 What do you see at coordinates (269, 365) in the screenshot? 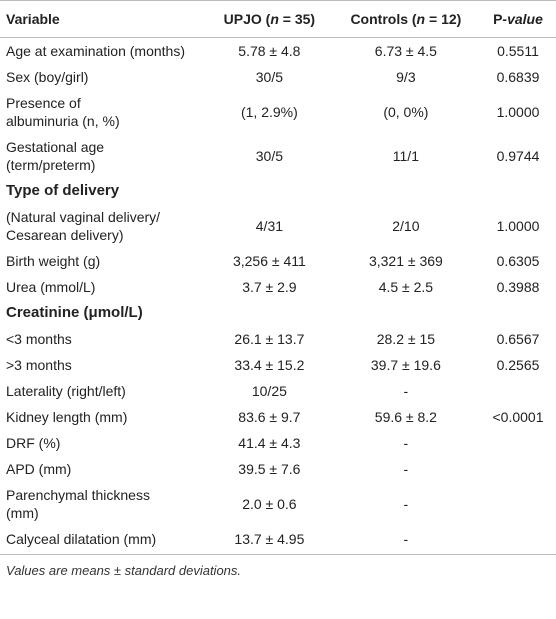
I see `table-cell: 33.4 ± 15.2` at bounding box center [269, 365].